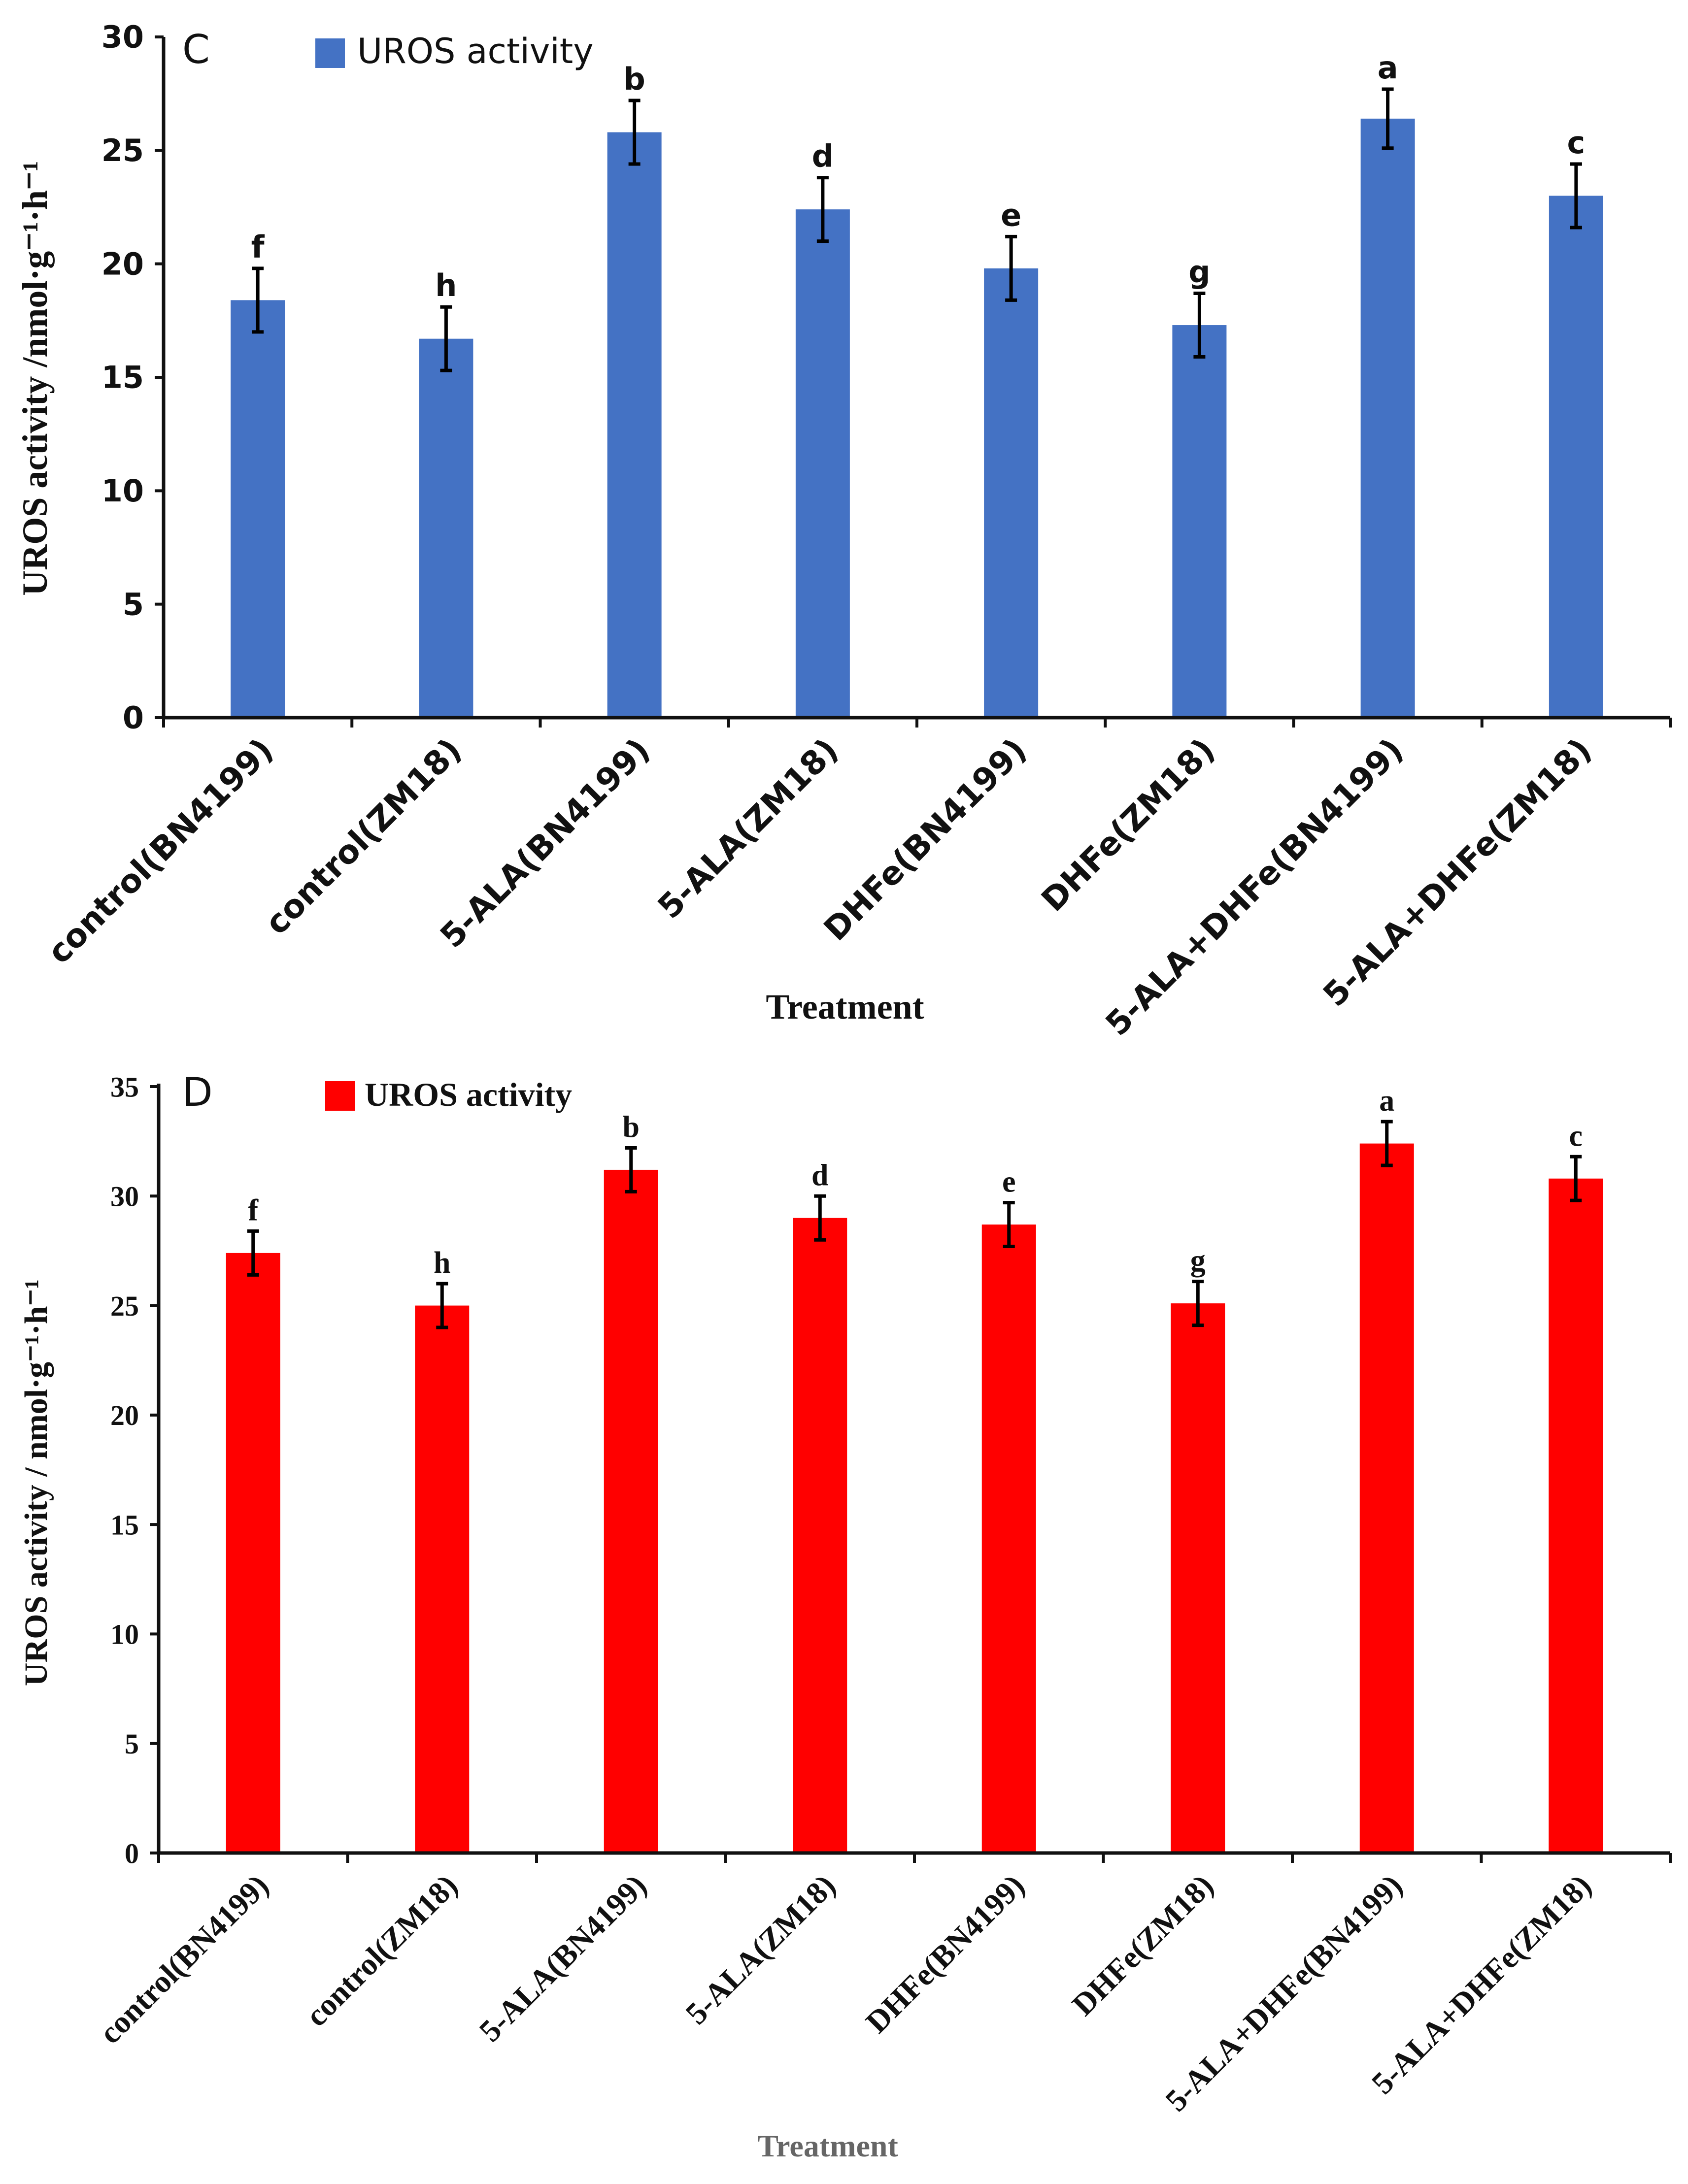  I want to click on panel-d-legend-label: UROS activity, so click(468, 1094).